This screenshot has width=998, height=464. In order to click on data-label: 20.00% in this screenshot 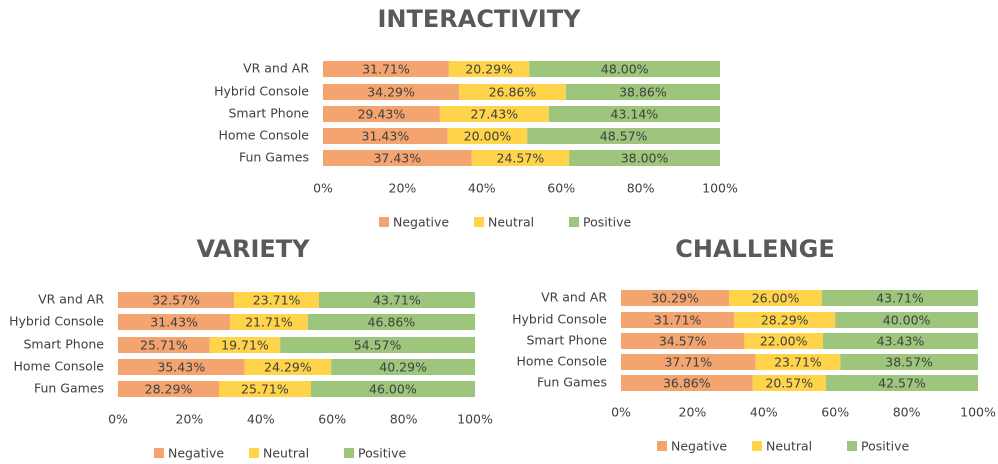, I will do `click(488, 136)`.